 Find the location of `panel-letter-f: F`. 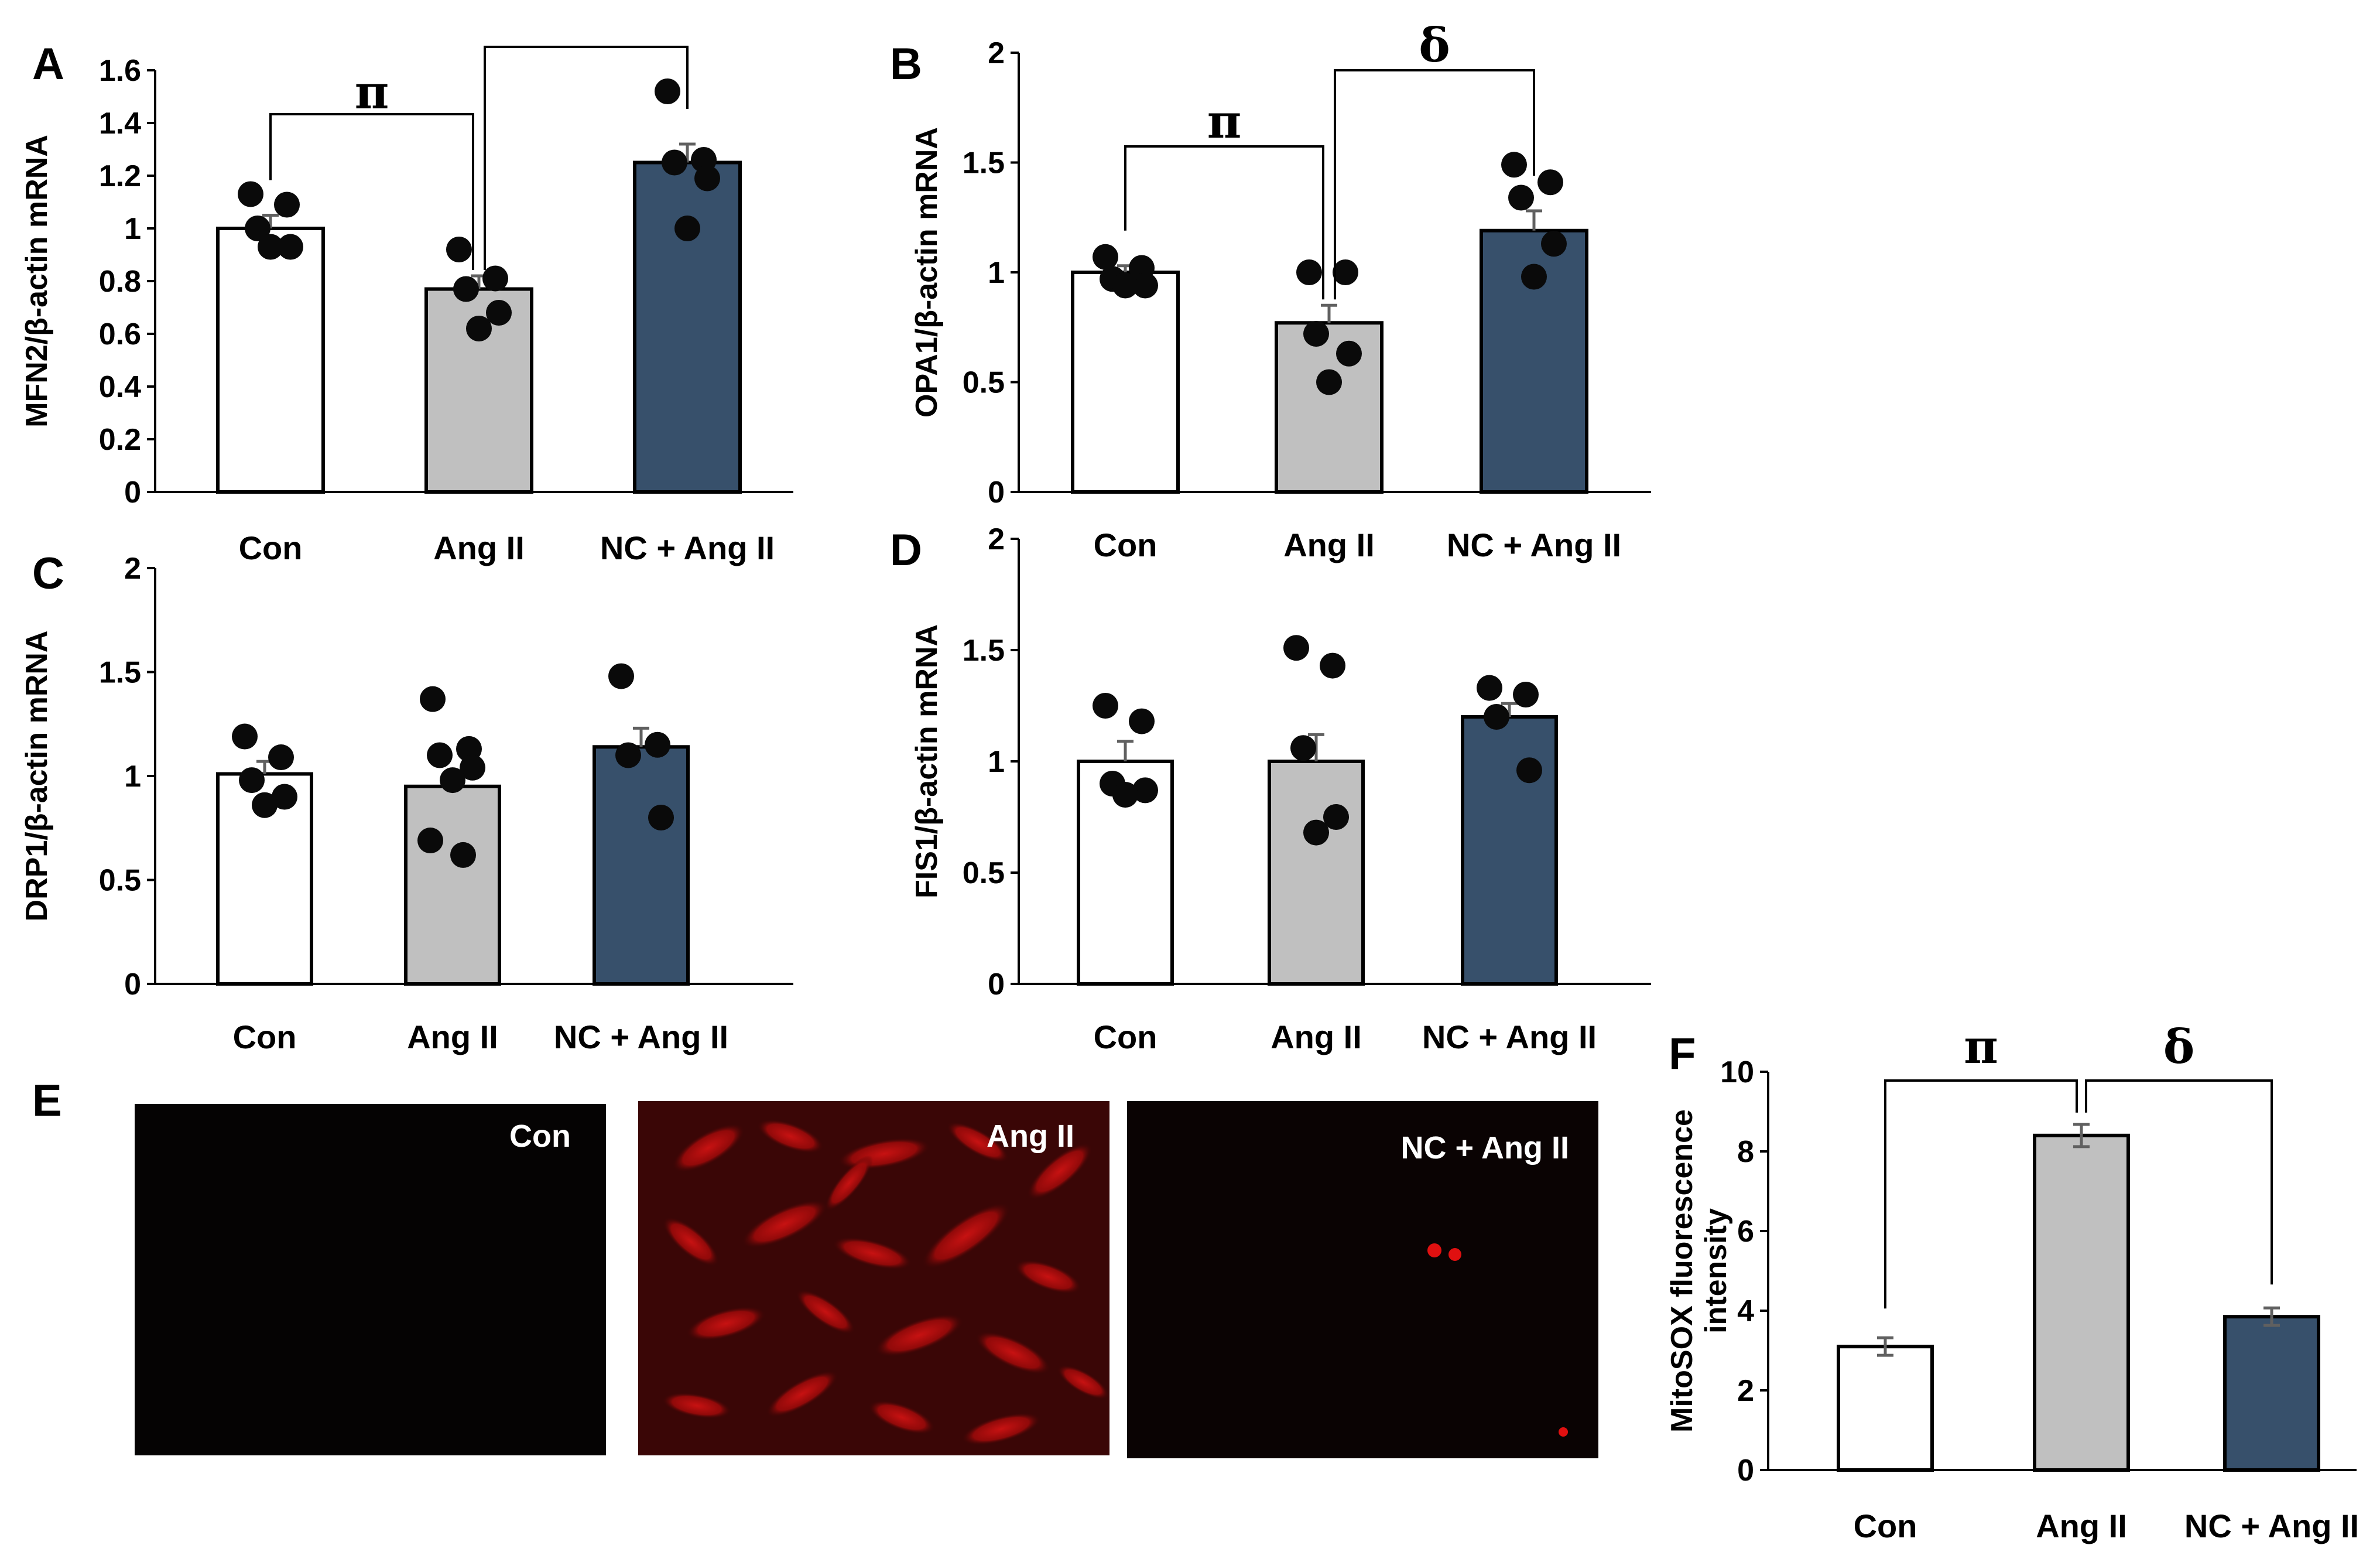

panel-letter-f: F is located at coordinates (1682, 1054).